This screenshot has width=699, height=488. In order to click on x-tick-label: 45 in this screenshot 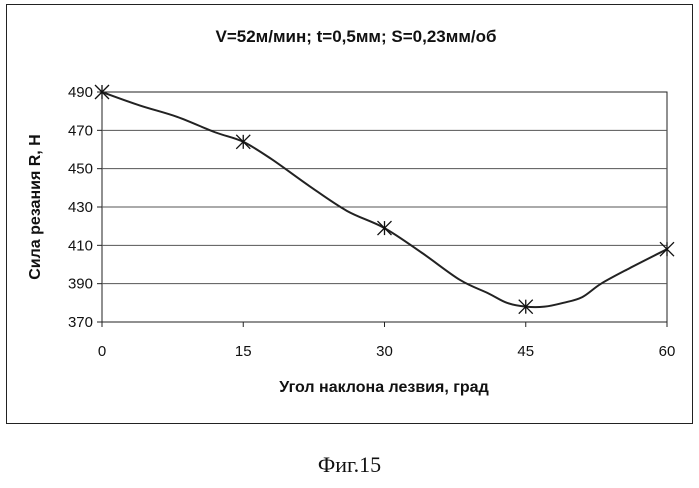, I will do `click(525, 351)`.